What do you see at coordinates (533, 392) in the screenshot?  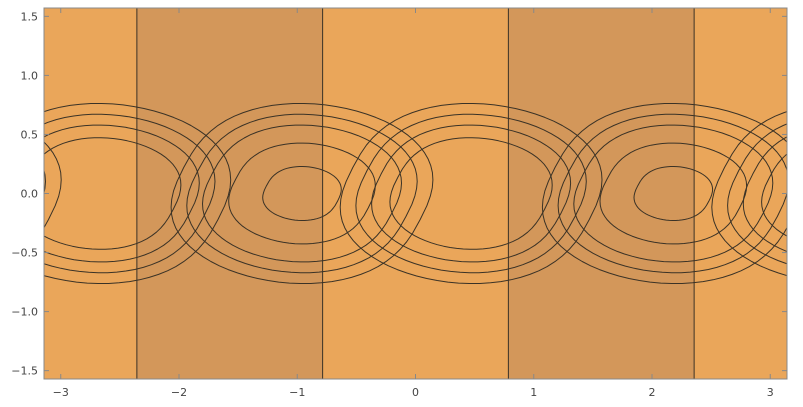 I see `x-tick-label: 1` at bounding box center [533, 392].